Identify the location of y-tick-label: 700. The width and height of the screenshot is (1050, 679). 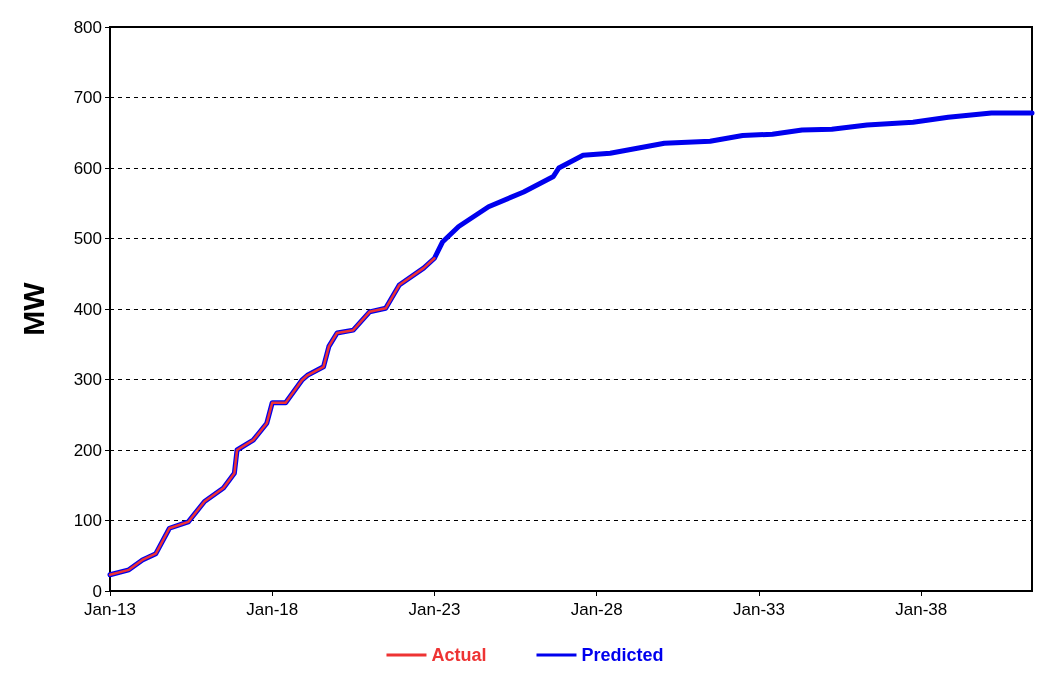
(87, 97).